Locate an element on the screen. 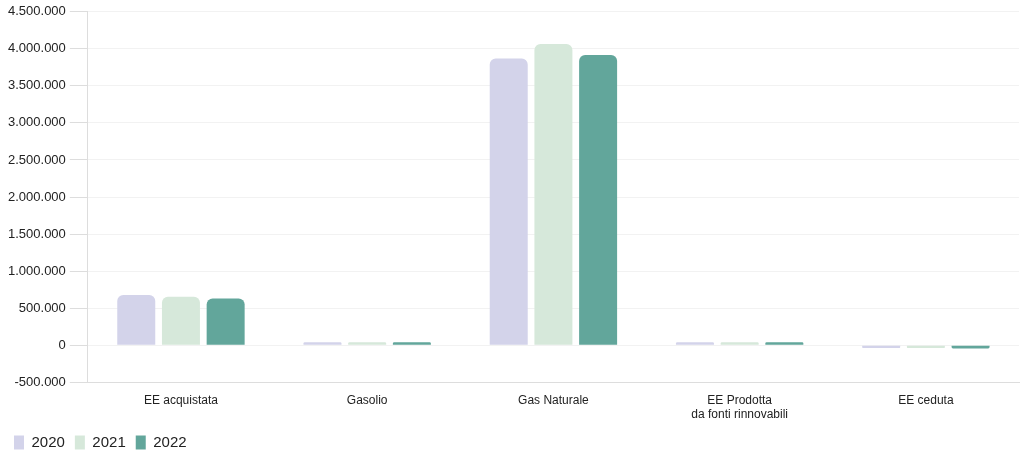  y-tick-label: 2.500.000 is located at coordinates (36, 159).